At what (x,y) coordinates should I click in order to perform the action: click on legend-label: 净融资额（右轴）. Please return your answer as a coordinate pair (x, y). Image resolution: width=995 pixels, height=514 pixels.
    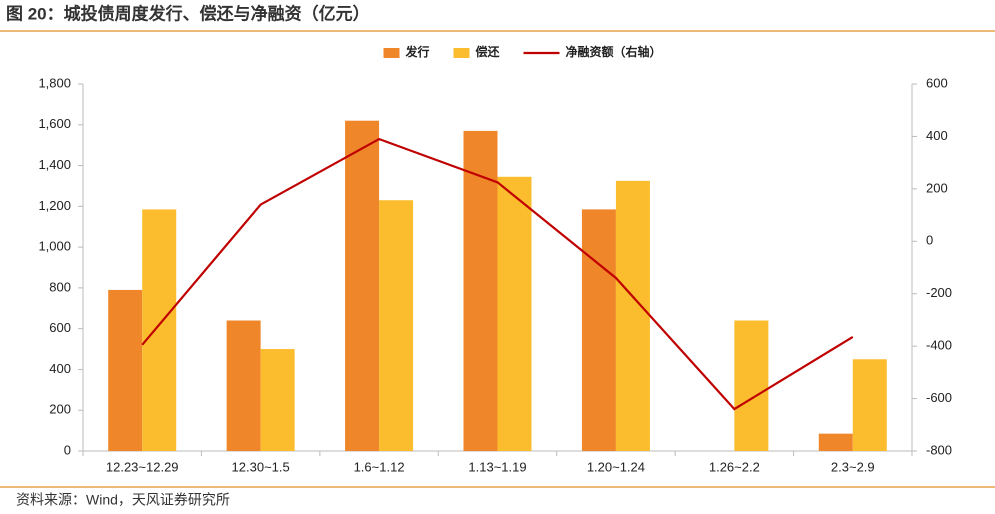
    Looking at the image, I should click on (614, 51).